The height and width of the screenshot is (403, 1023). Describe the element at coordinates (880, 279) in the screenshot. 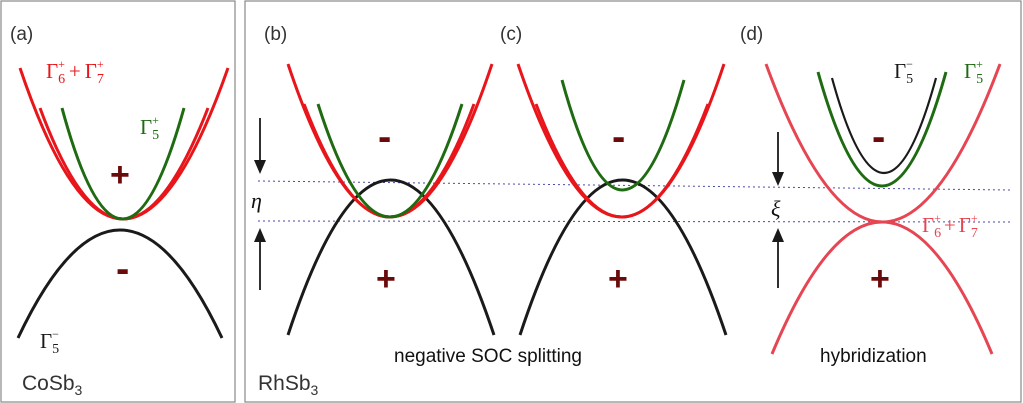

I see `panel-d-sign-plus: +` at that location.